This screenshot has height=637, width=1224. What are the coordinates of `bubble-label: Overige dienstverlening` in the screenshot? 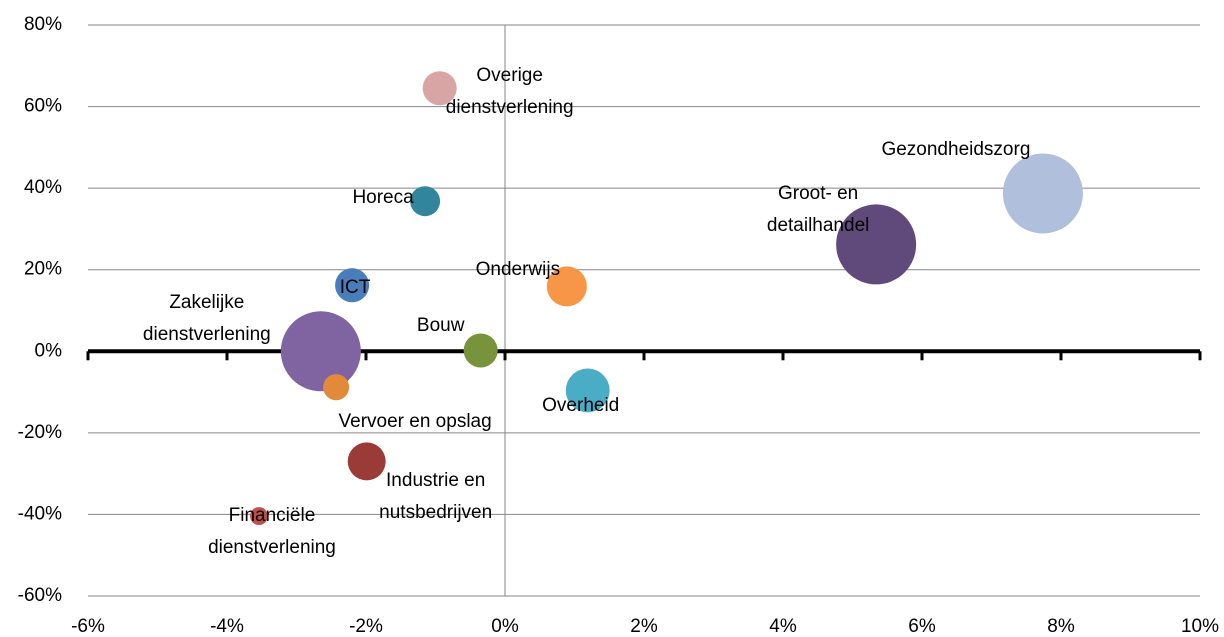 It's located at (509, 92).